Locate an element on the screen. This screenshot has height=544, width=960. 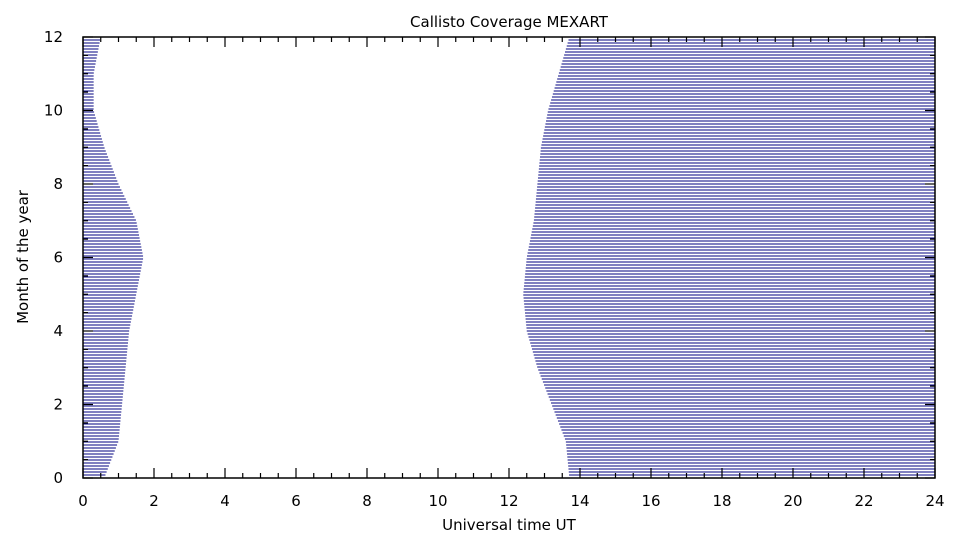
x-tick-label: 10 is located at coordinates (437, 501).